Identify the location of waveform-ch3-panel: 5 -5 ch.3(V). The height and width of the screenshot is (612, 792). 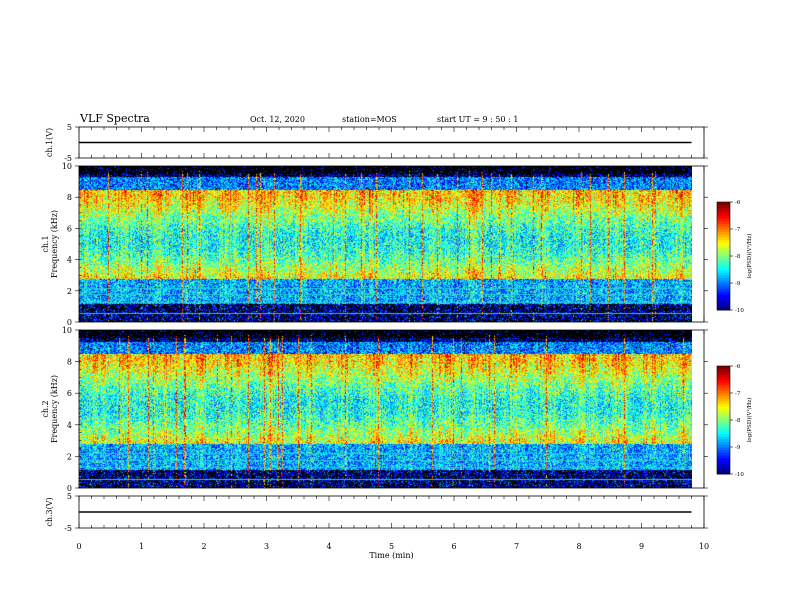
(376, 512).